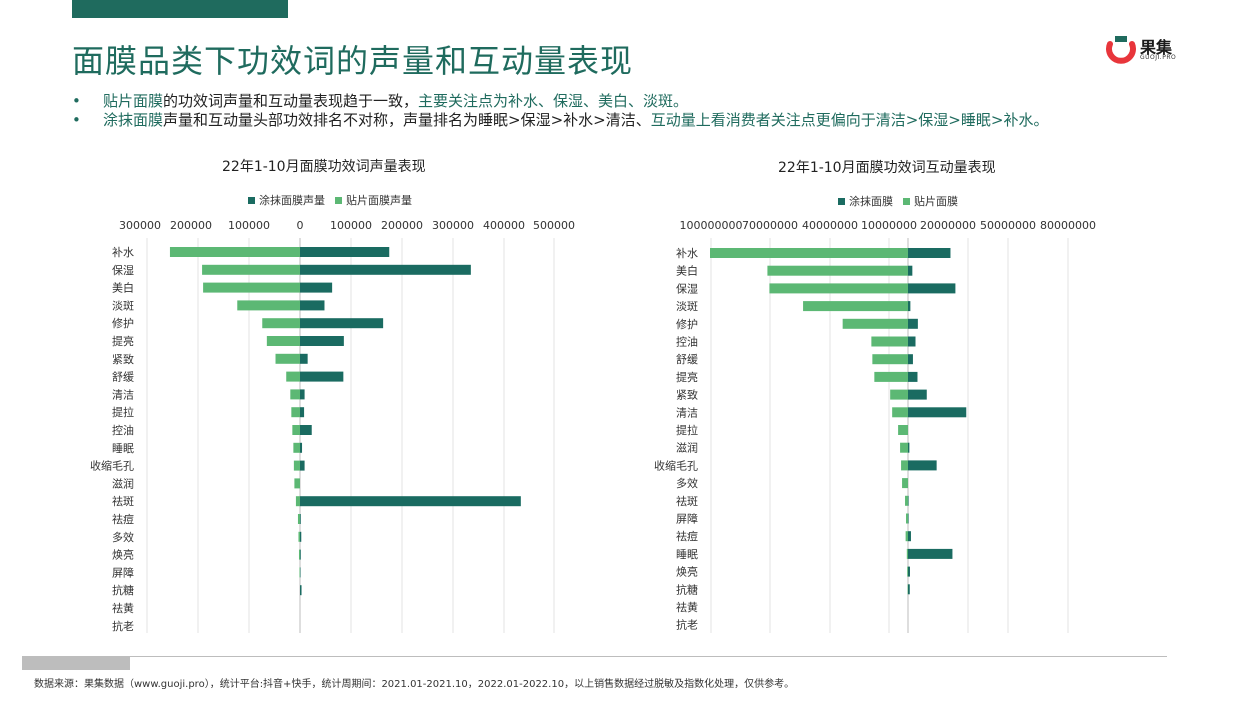  I want to click on chart-1-legend-item-tumo: 涂抹面膜声量, so click(286, 200).